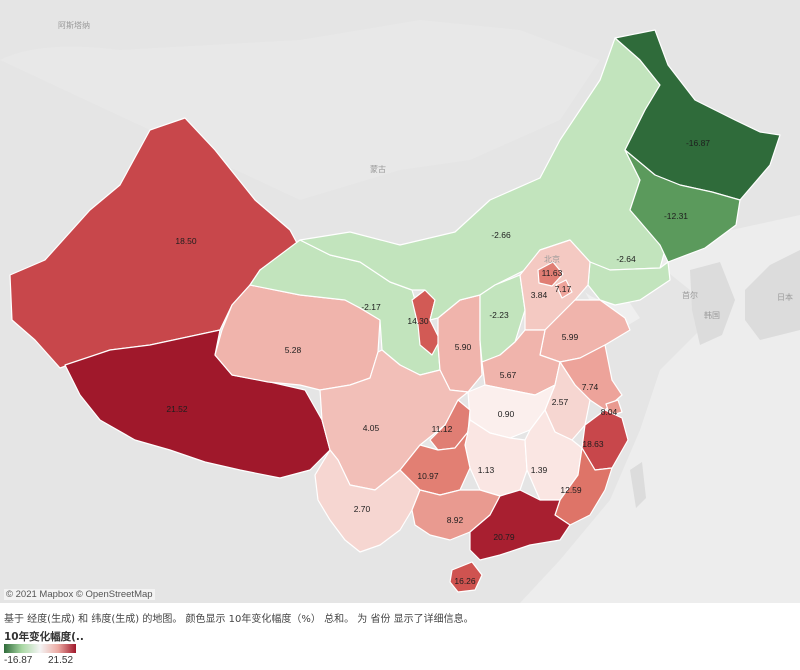  I want to click on basemap-label-beijing: 北京, so click(552, 259).